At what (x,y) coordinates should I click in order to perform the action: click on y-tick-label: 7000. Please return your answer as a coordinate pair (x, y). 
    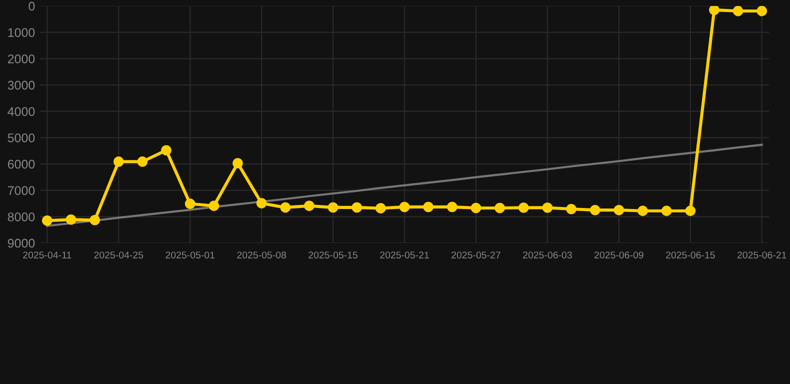
    Looking at the image, I should click on (21, 190).